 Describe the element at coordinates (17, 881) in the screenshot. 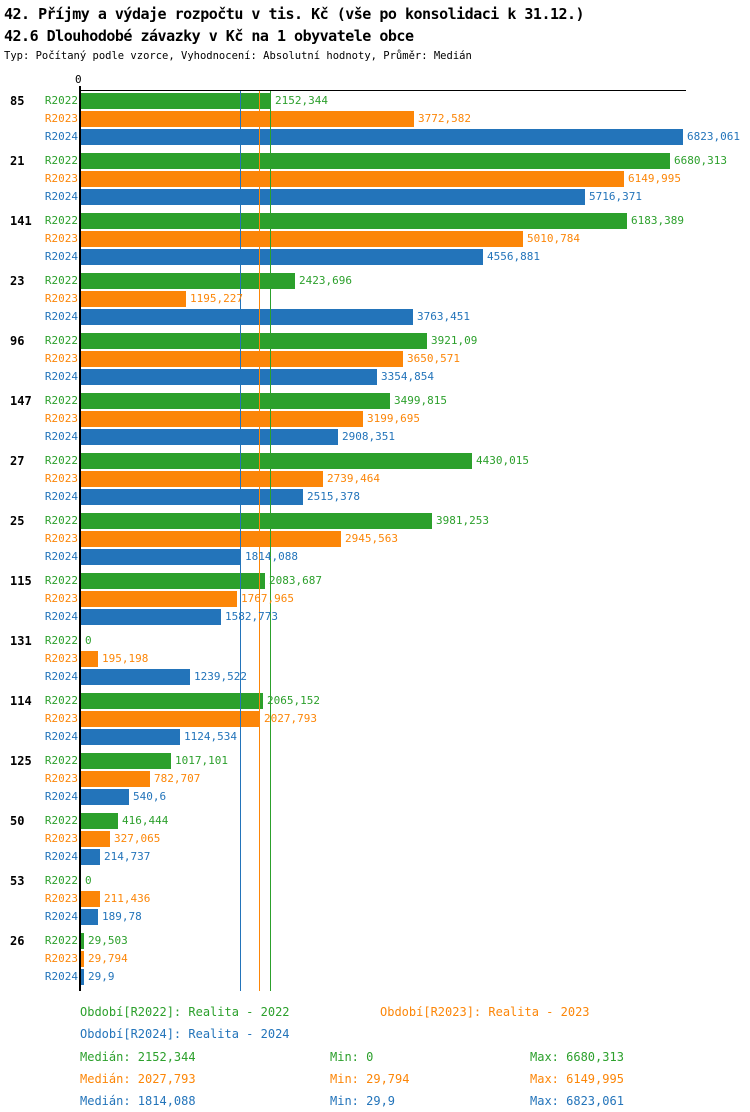

I see `category-label: 53` at that location.